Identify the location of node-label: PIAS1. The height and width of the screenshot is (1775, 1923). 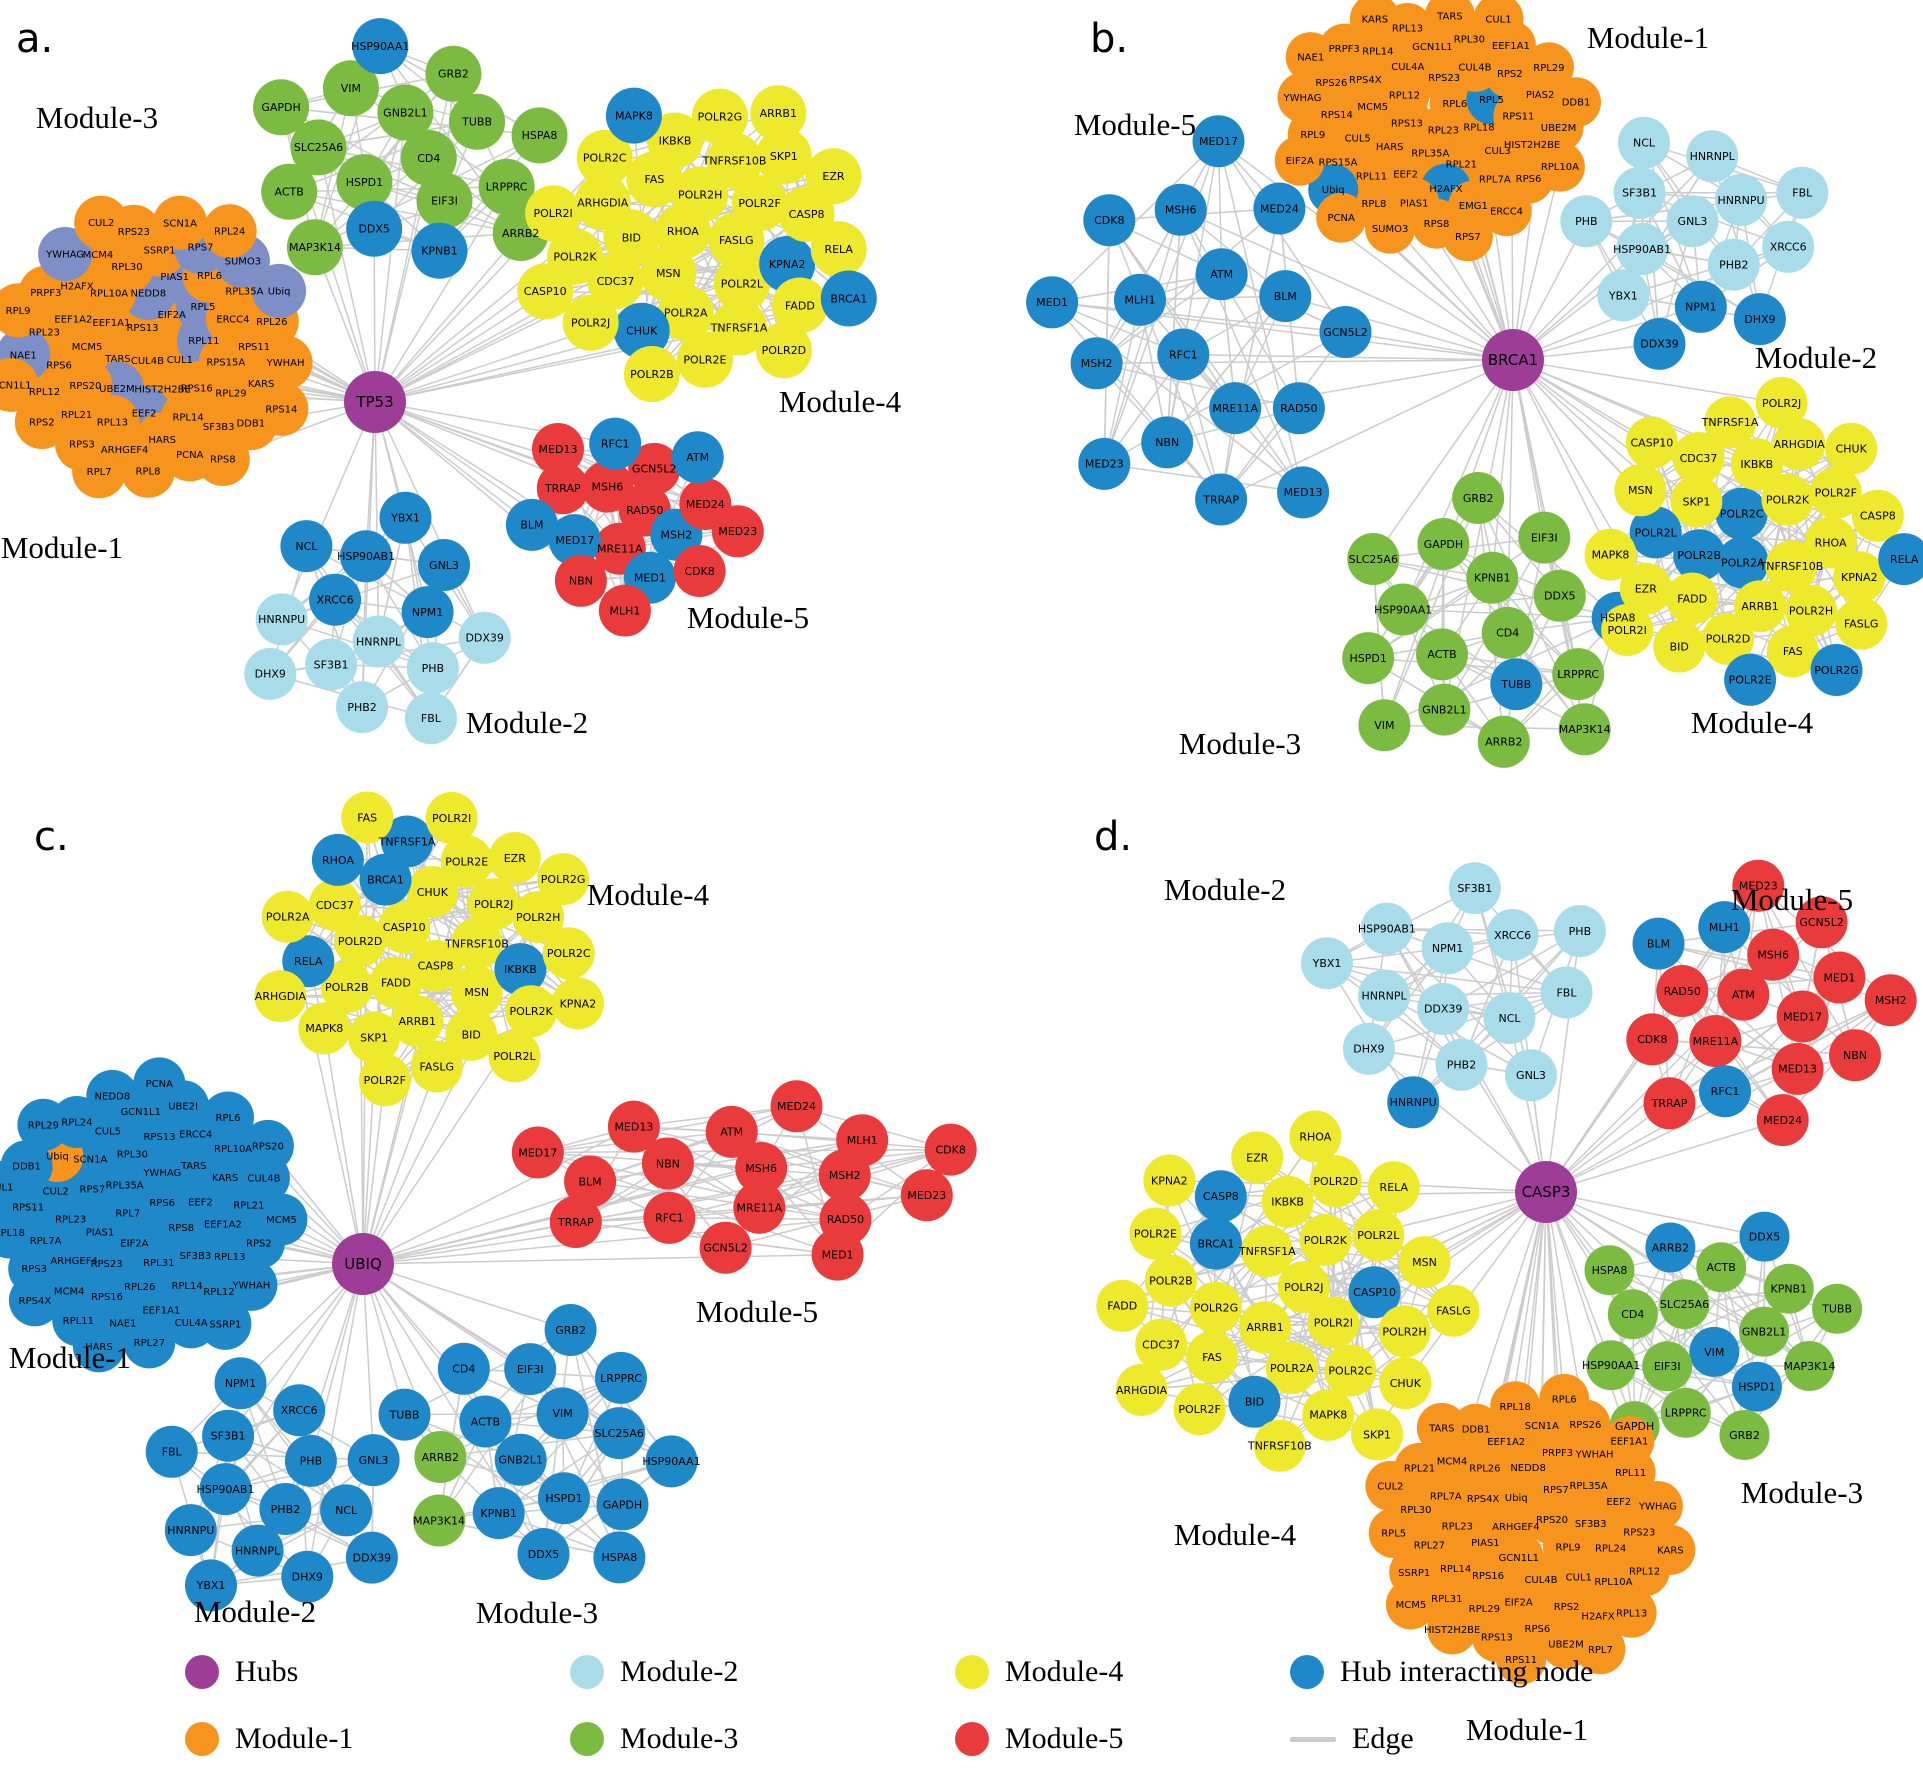
(1485, 1543).